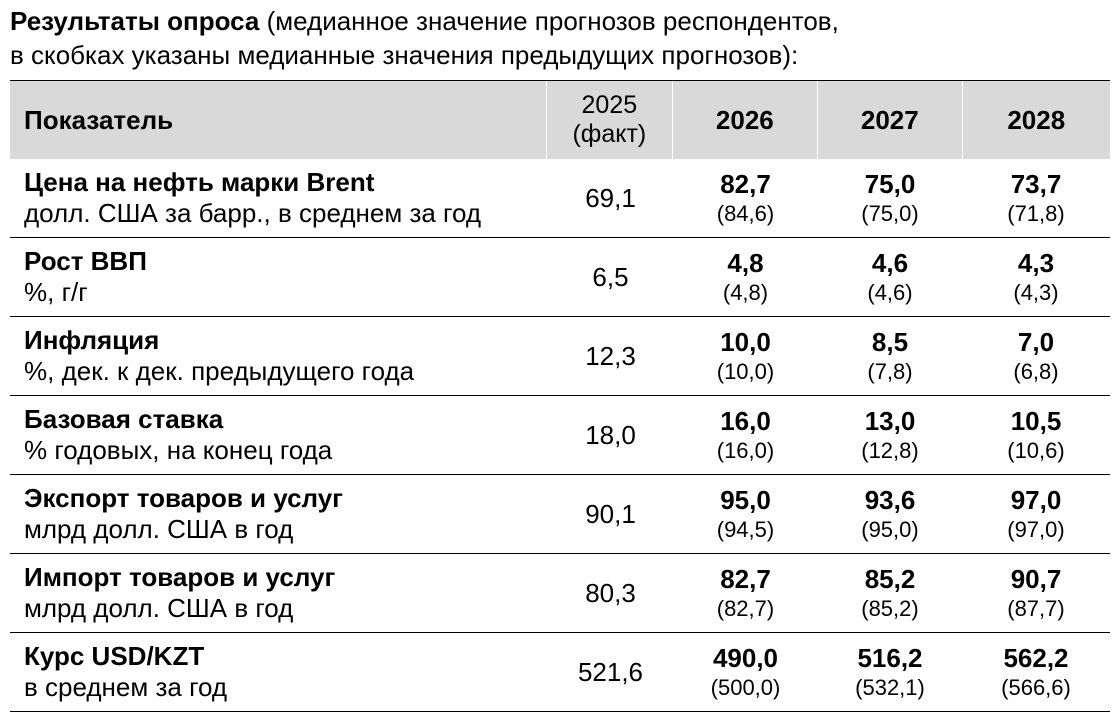 This screenshot has width=1120, height=721. What do you see at coordinates (1036, 292) in the screenshot?
I see `previous-forecast-value: (4,3)` at bounding box center [1036, 292].